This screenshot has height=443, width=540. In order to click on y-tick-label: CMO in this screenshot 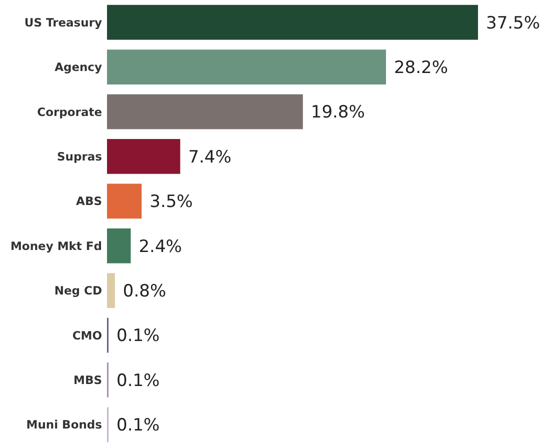, I will do `click(87, 335)`.